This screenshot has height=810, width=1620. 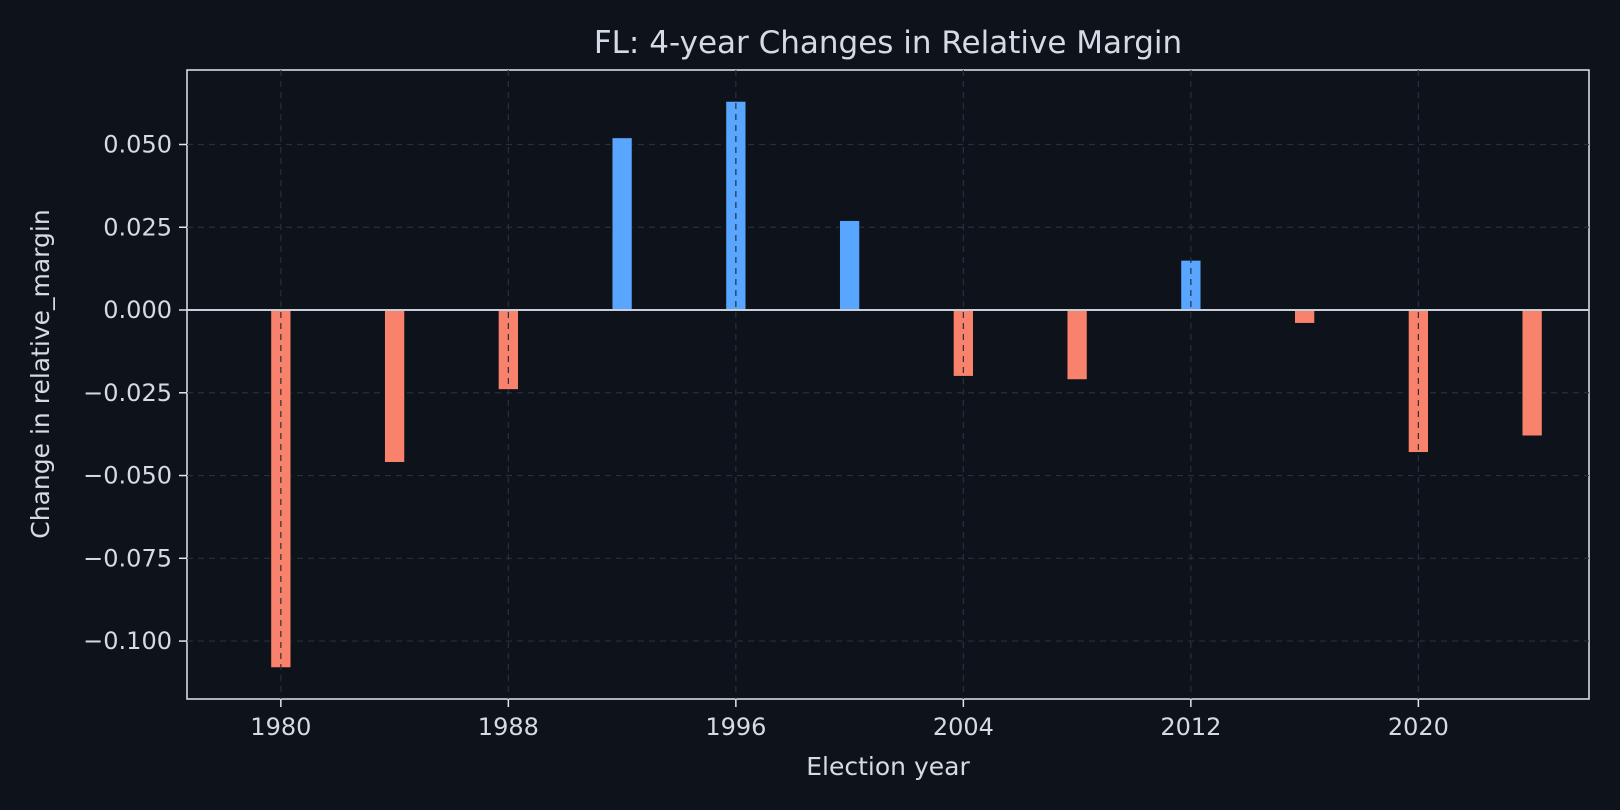 What do you see at coordinates (888, 43) in the screenshot?
I see `chart-title: FL: 4-year Changes in Relative Margin` at bounding box center [888, 43].